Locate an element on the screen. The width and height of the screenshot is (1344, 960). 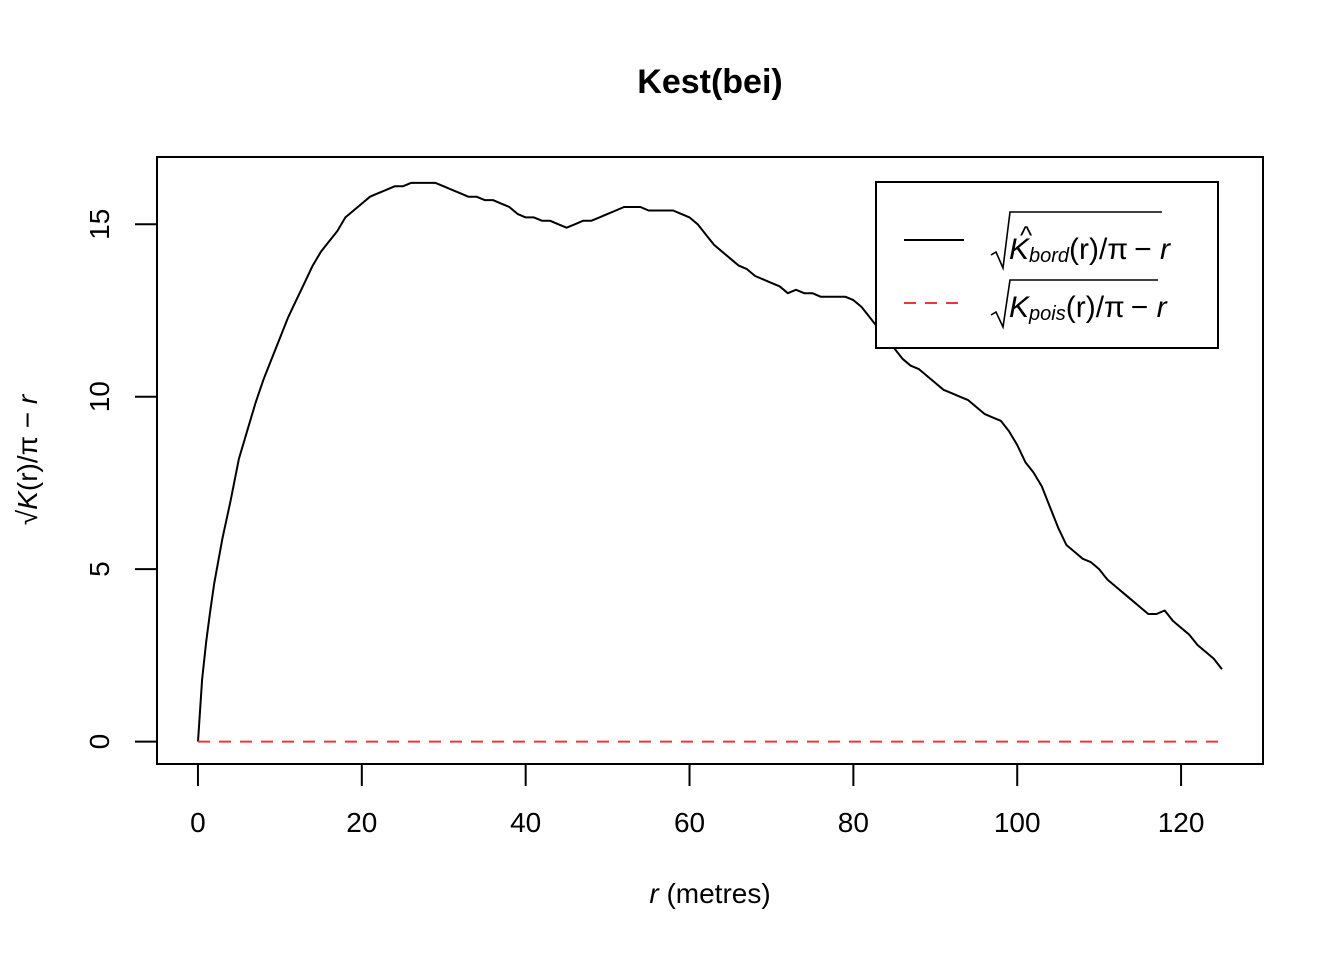
x-axis: 0 20 40 60 80 100 120 is located at coordinates (697, 800).